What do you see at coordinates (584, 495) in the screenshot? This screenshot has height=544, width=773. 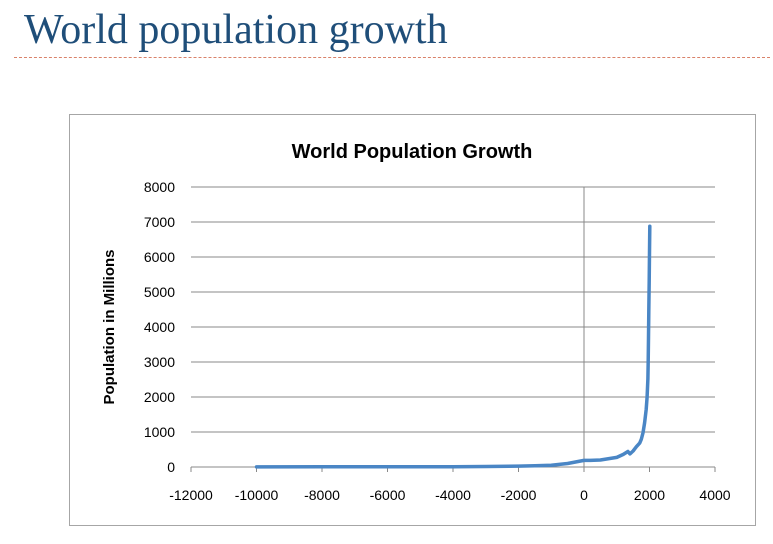 I see `x-tick-label: 0` at bounding box center [584, 495].